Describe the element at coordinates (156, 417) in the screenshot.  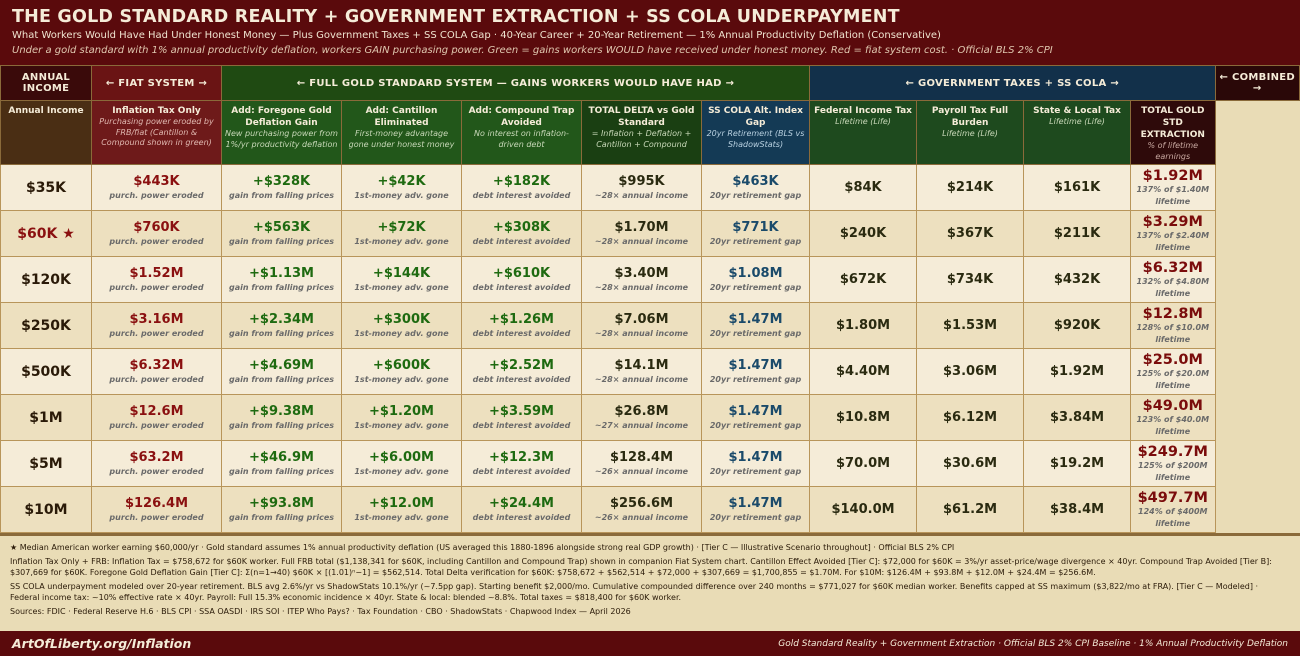
I see `inflation-cell: $12.6M purch. power eroded` at that location.